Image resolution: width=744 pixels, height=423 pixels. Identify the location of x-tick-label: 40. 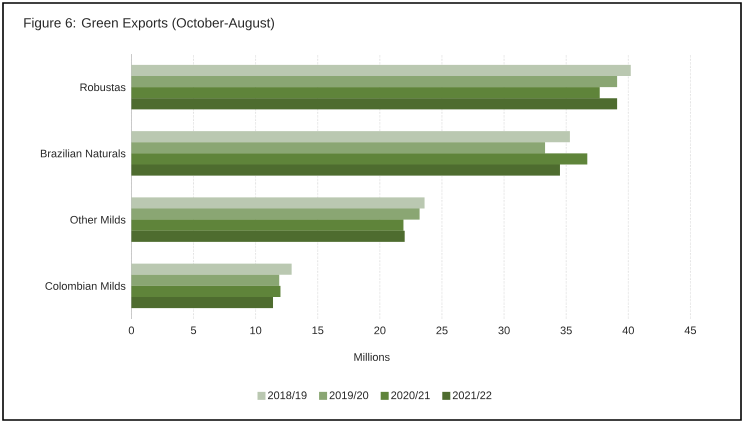
(628, 330).